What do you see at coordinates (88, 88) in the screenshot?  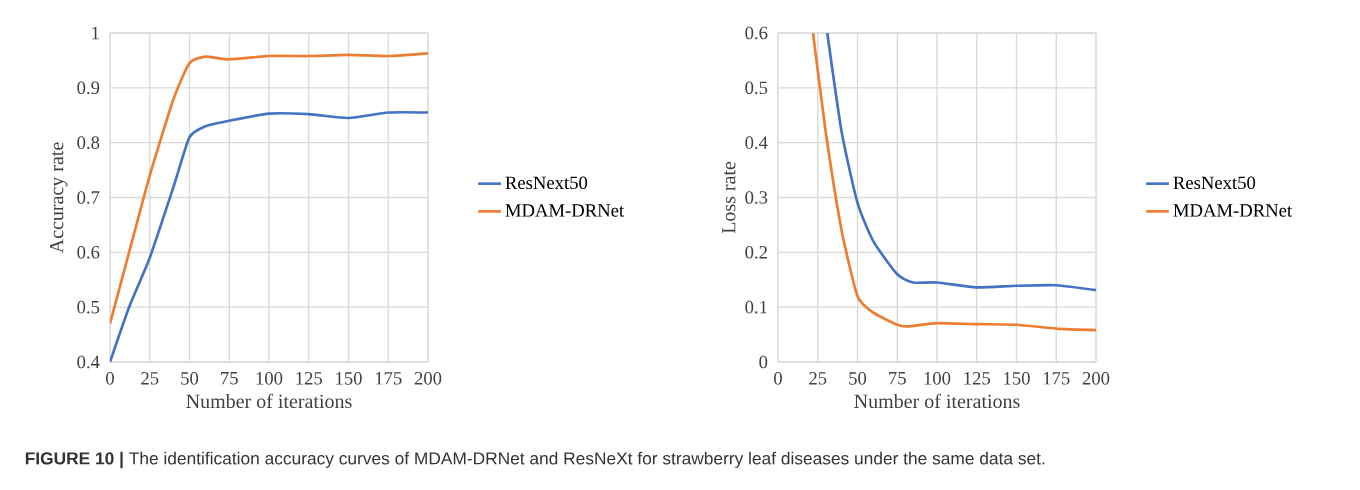 I see `y-tick-label: 0.9` at bounding box center [88, 88].